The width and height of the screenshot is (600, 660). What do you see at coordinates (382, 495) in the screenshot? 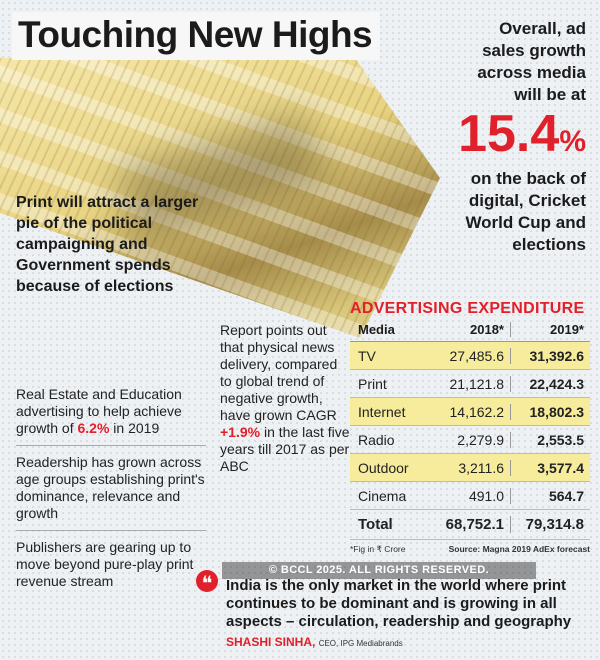
I see `cell-media: Cinema` at bounding box center [382, 495].